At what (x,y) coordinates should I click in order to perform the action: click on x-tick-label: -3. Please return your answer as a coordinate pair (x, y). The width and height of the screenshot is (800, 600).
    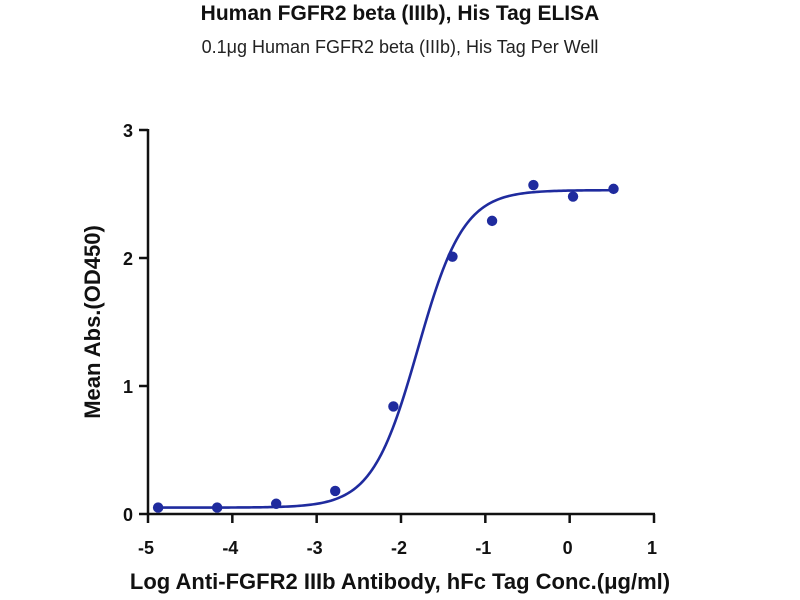
    Looking at the image, I should click on (315, 548).